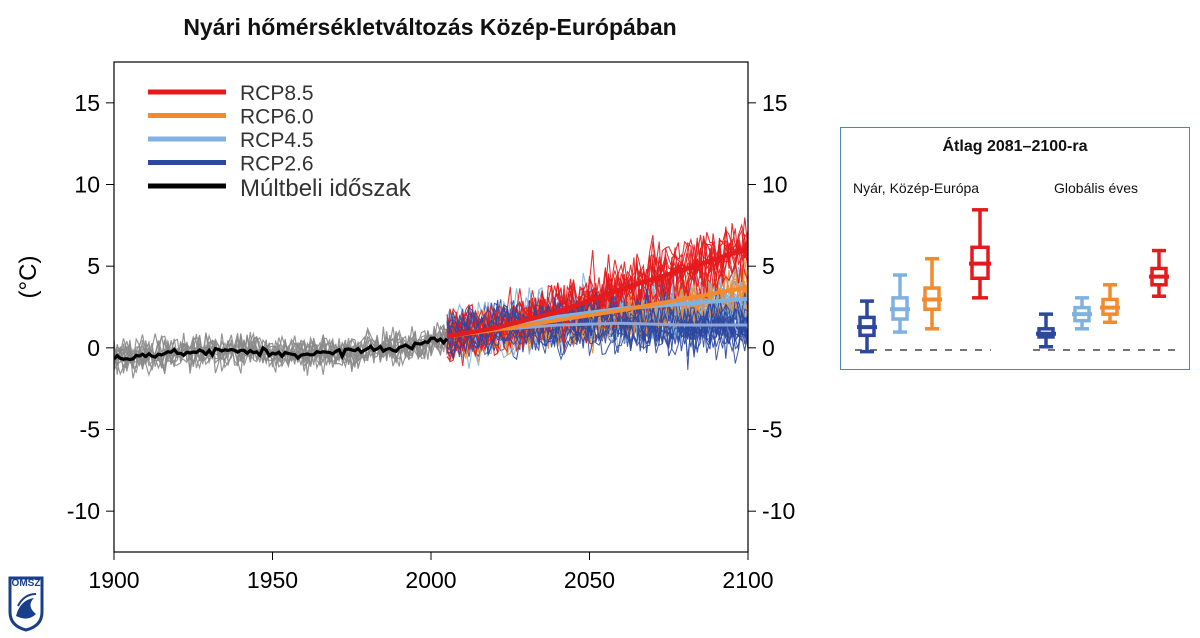  Describe the element at coordinates (1096, 188) in the screenshot. I see `inset-group-label-global: Globális éves` at that location.